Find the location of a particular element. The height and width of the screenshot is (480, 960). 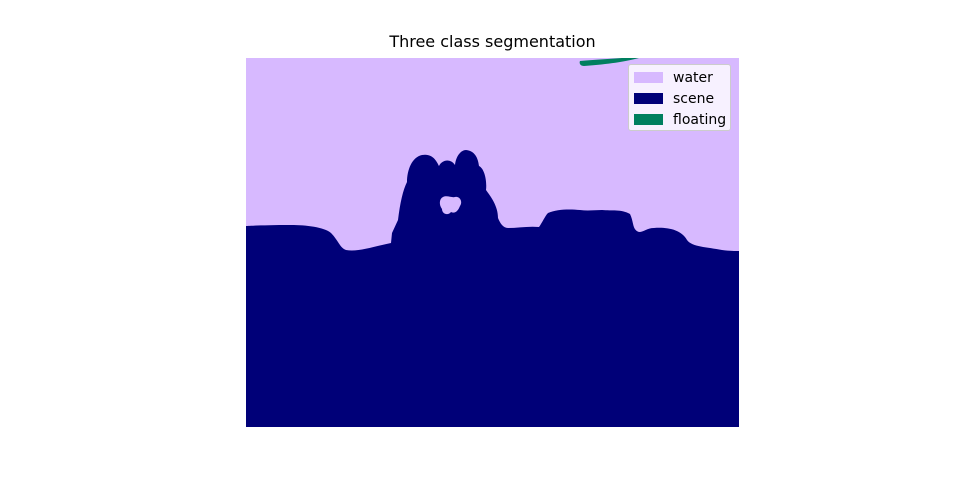

legend-item-water: water is located at coordinates (682, 77).